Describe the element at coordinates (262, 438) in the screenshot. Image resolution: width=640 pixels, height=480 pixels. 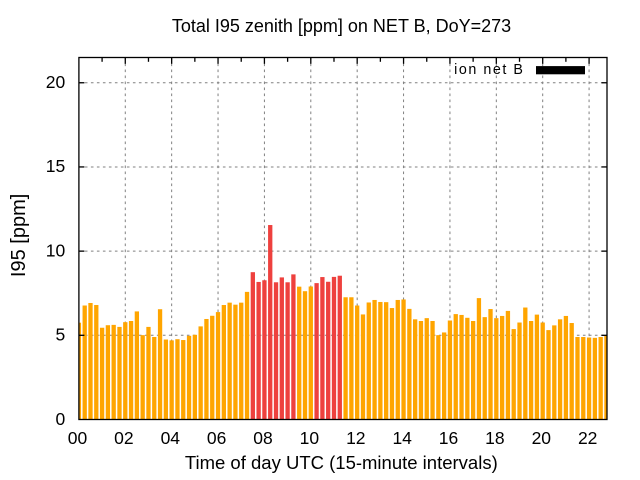
I see `svg-text: 08` at that location.